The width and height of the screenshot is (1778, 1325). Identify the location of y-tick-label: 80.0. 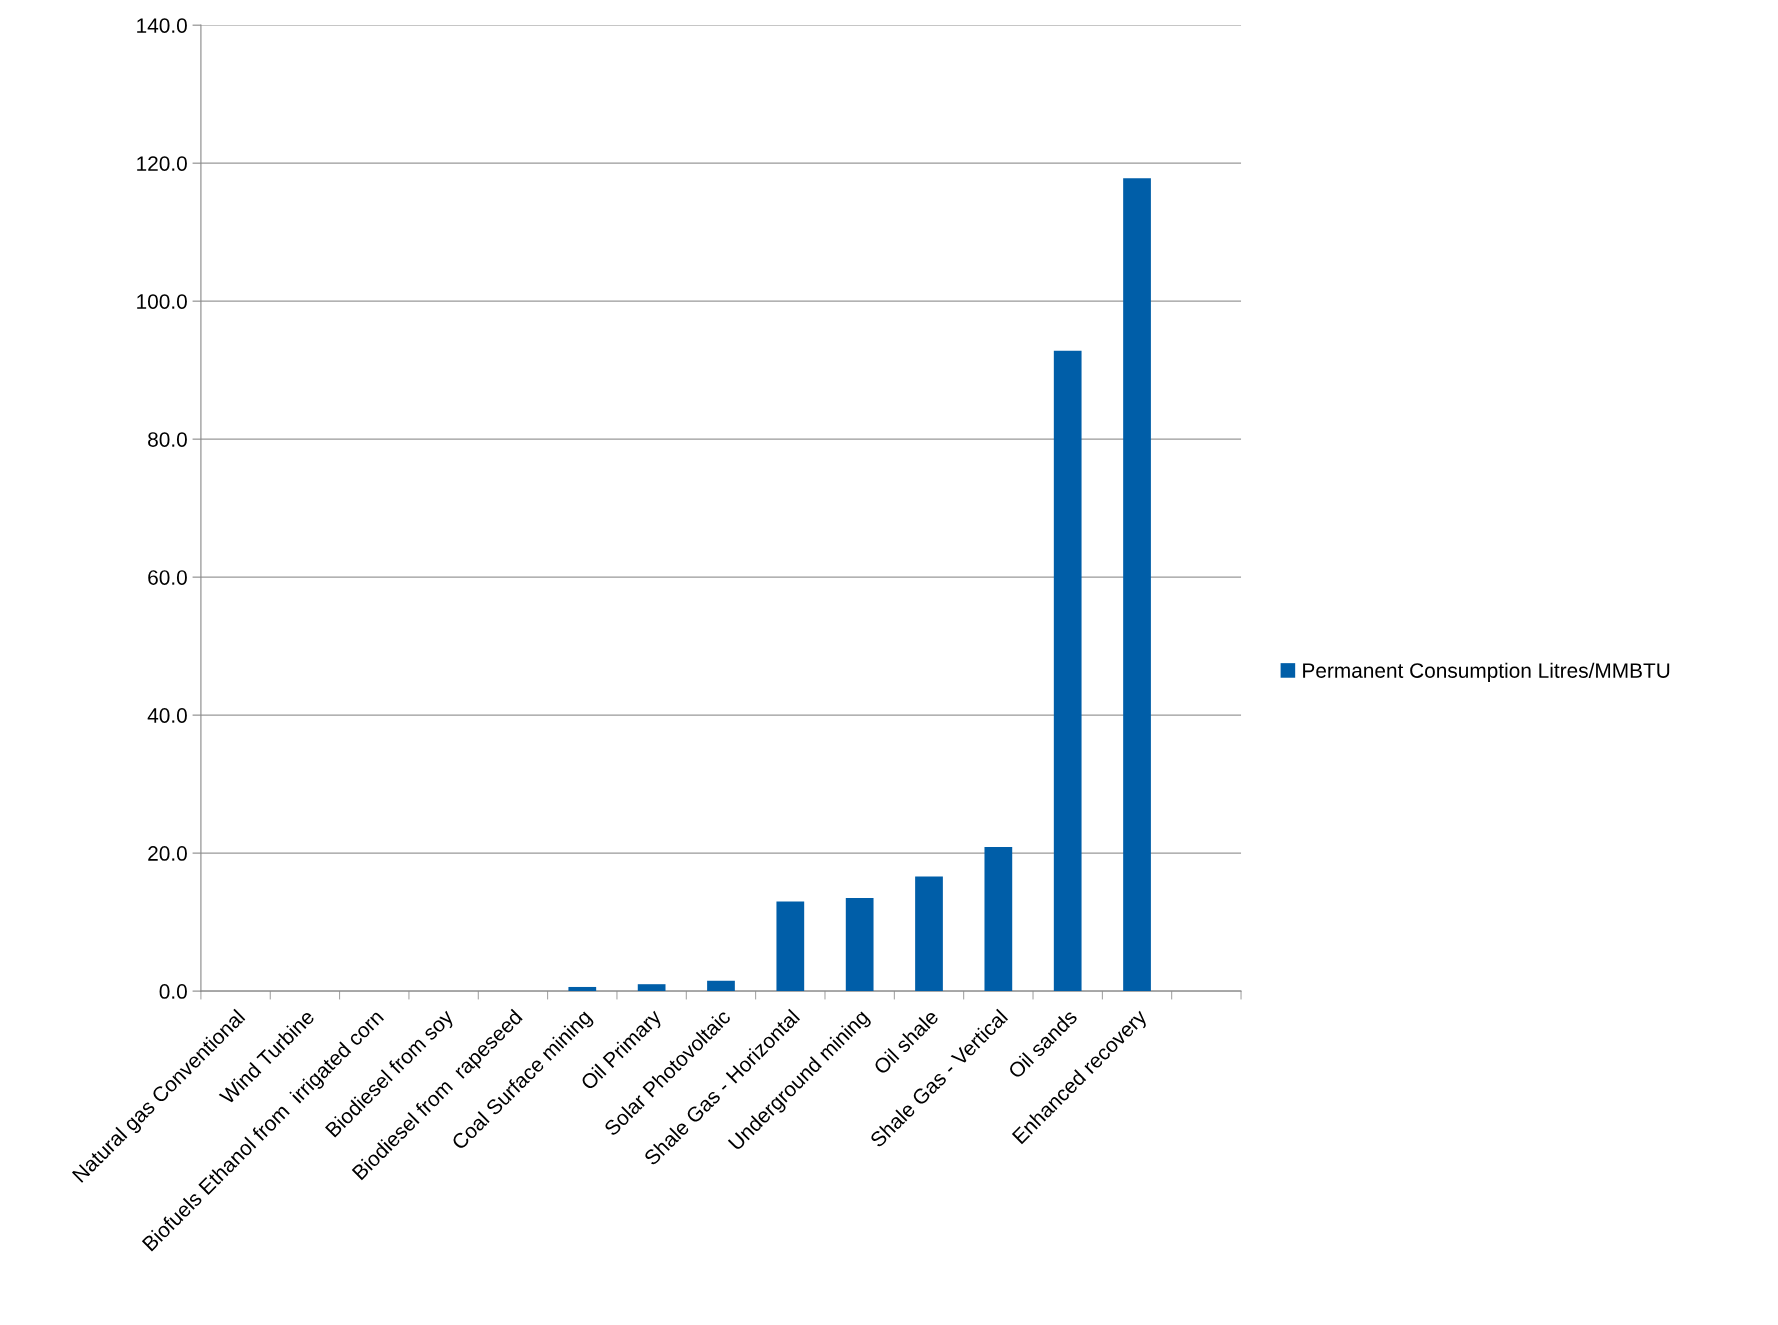
(167, 439).